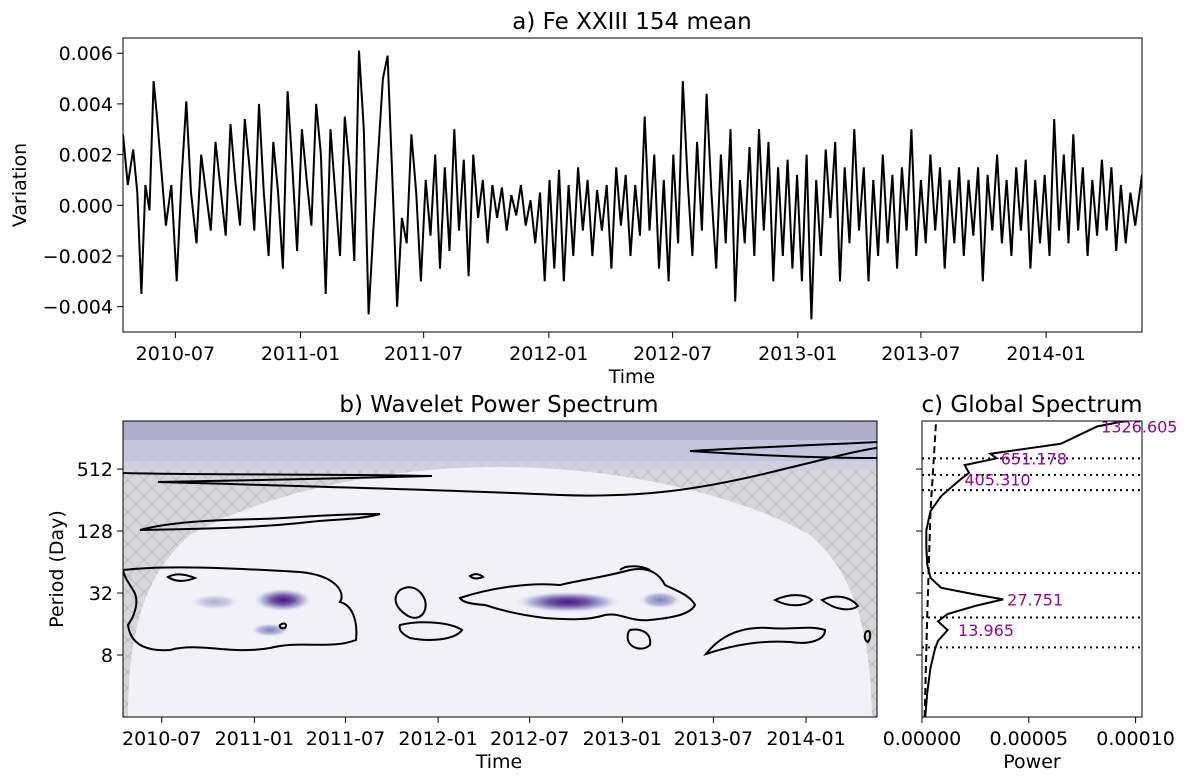 This screenshot has width=1188, height=782. I want to click on x-tick-label: 0.00000, so click(922, 739).